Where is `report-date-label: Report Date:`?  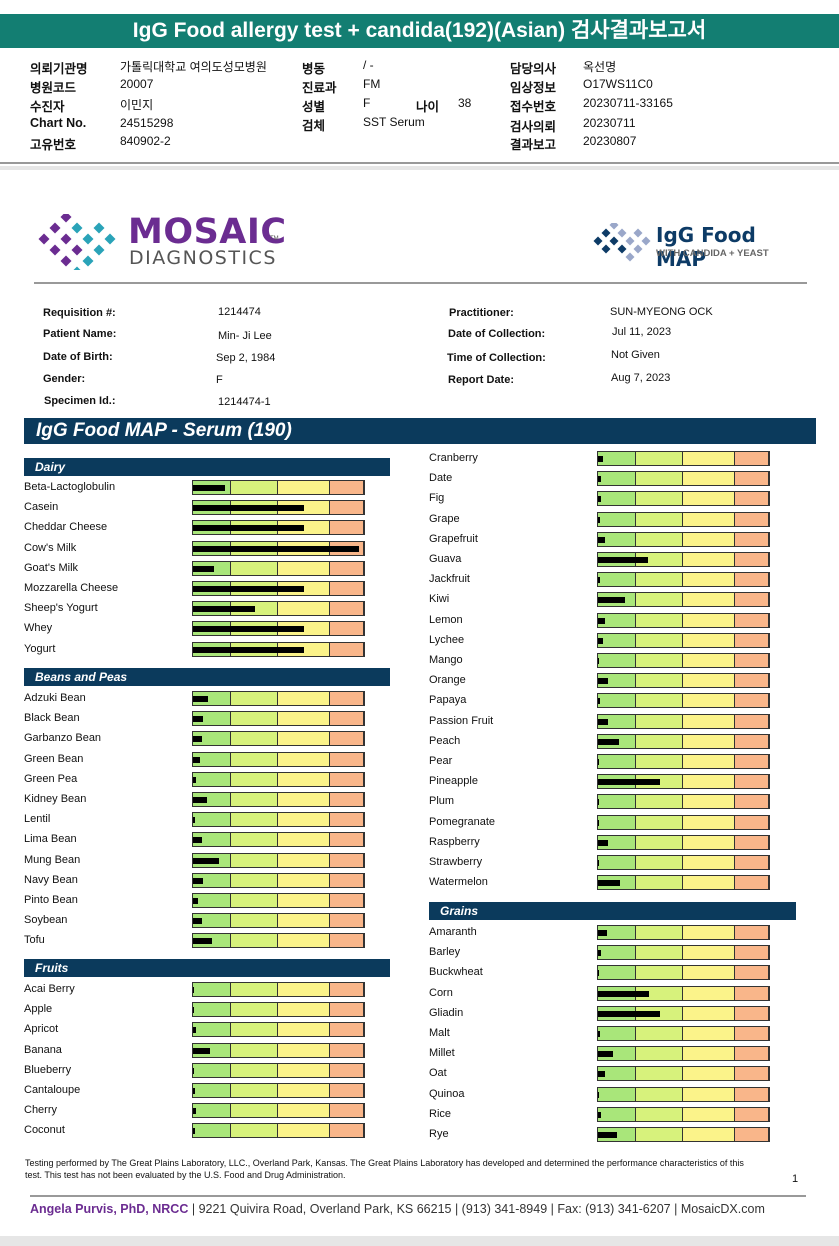 report-date-label: Report Date: is located at coordinates (481, 380).